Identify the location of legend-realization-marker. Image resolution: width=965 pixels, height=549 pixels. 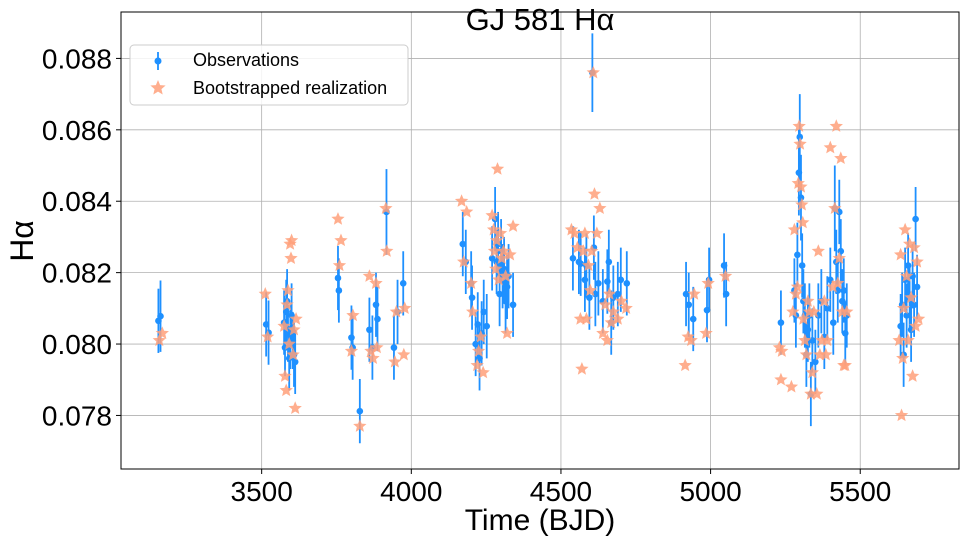
(158, 87).